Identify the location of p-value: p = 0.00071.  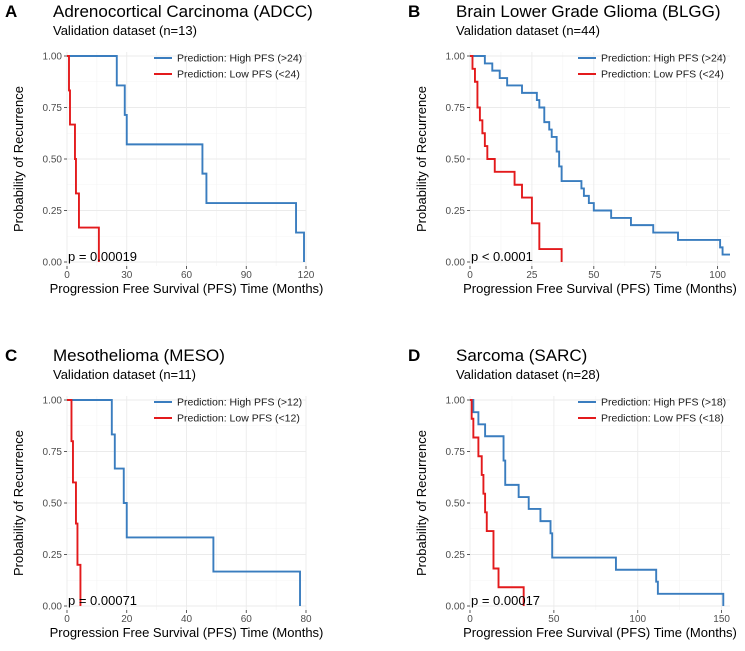
(102, 600).